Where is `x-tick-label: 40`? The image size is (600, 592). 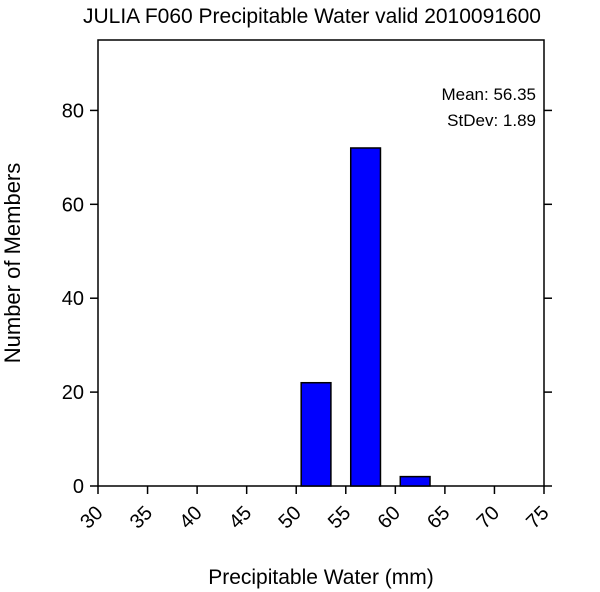
x-tick-label: 40 is located at coordinates (190, 517).